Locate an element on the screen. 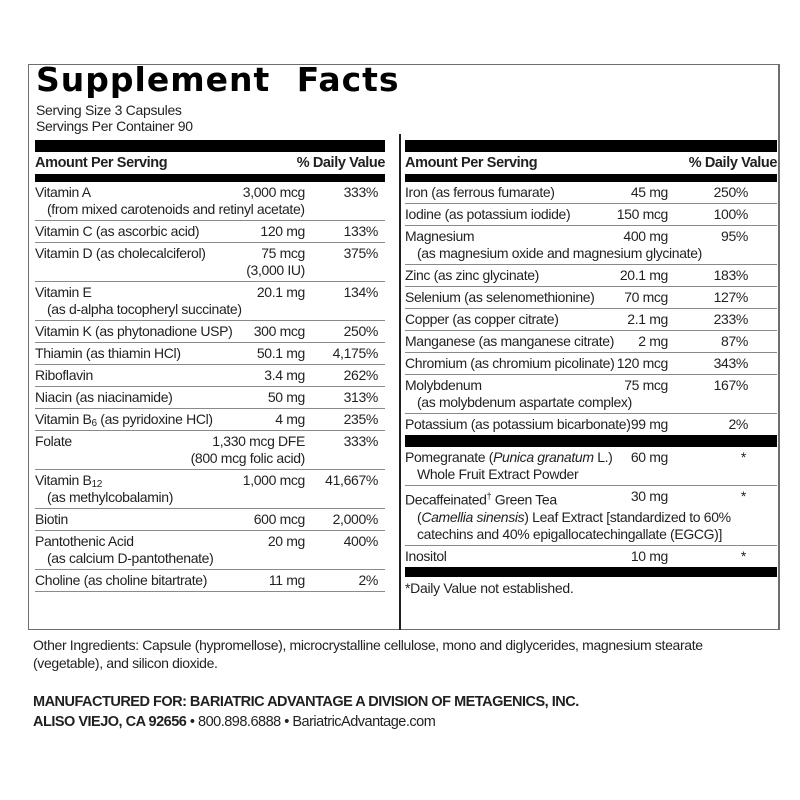  text-segment: ( is located at coordinates (419, 516).